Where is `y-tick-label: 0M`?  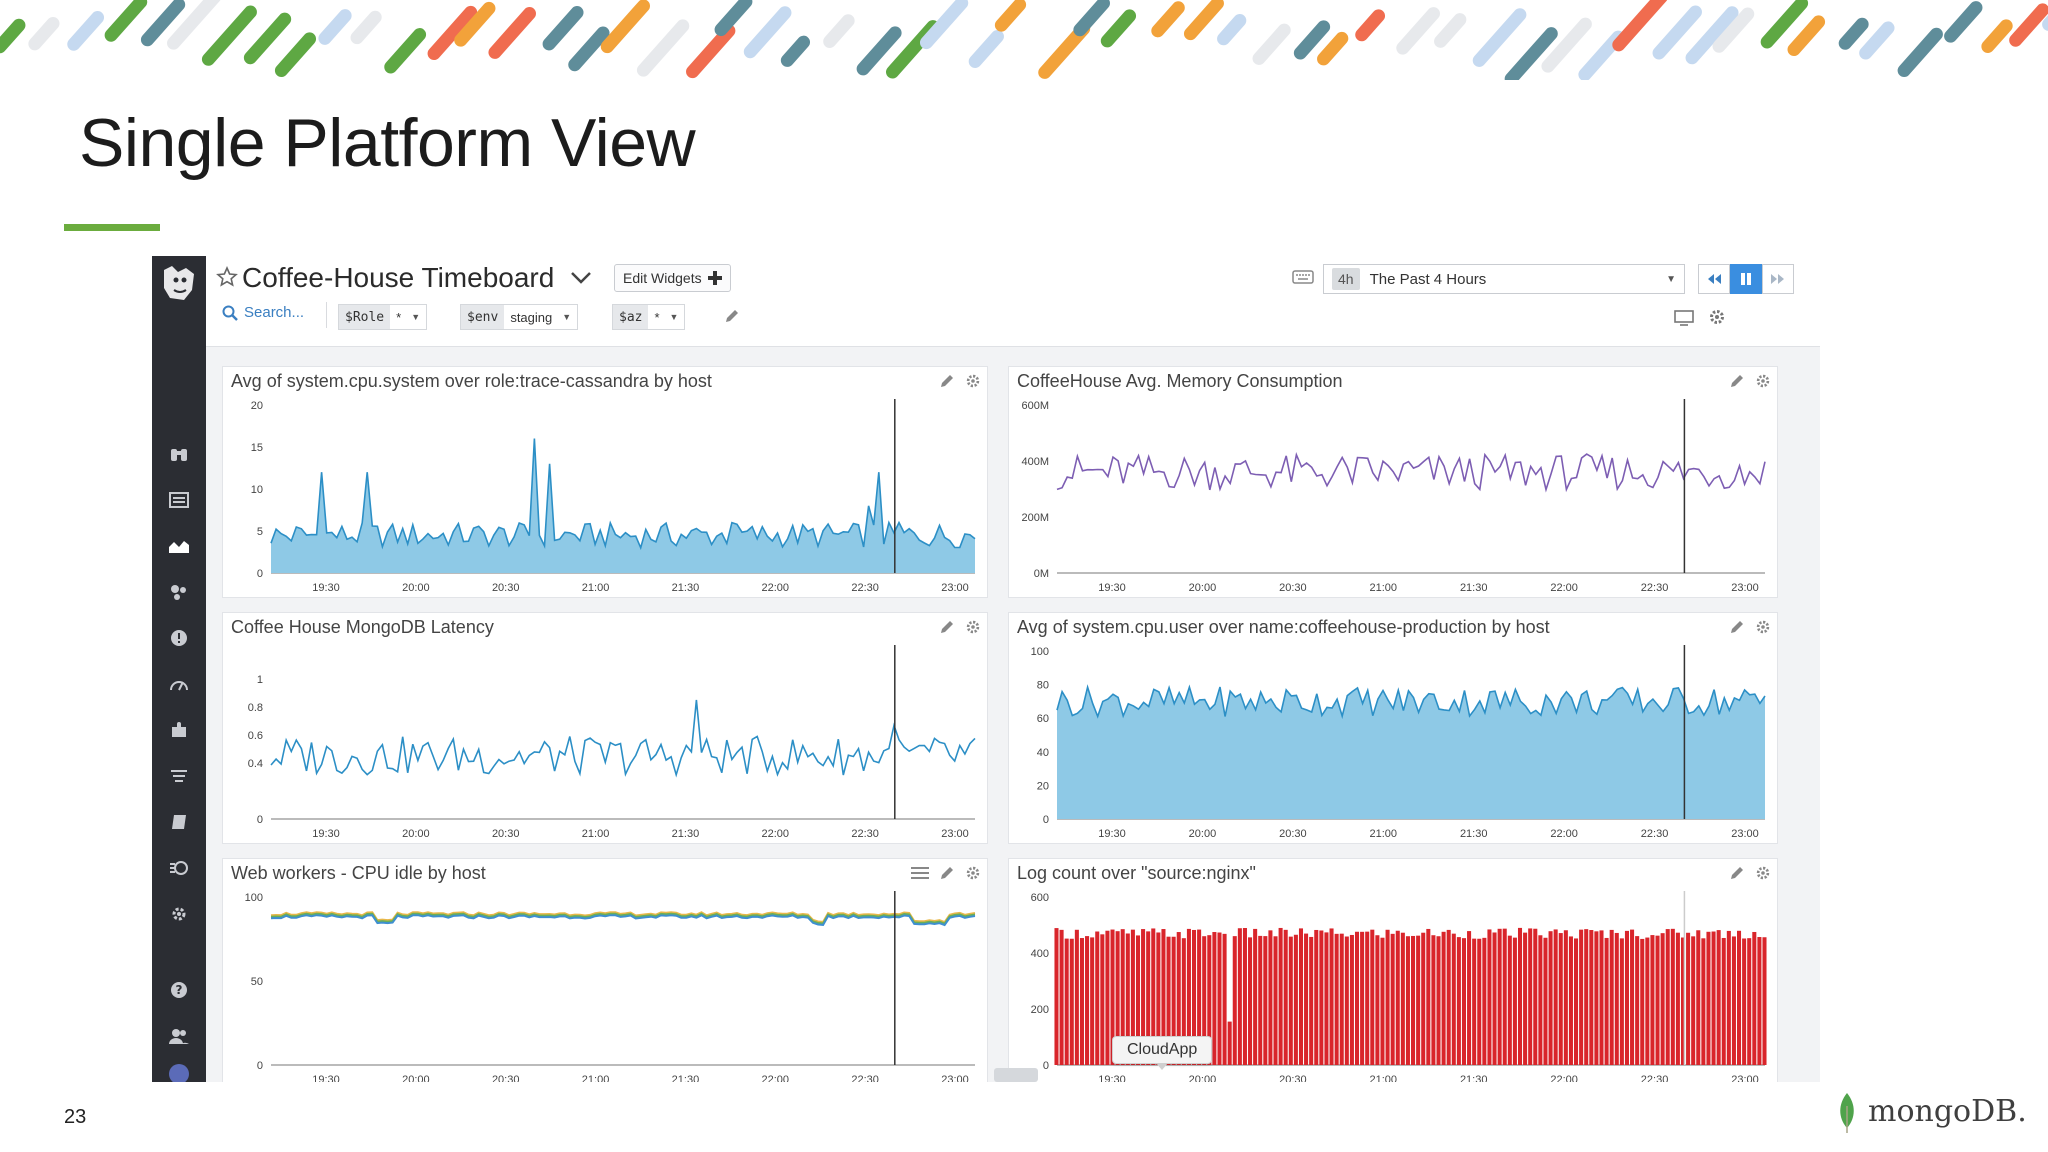 y-tick-label: 0M is located at coordinates (1041, 574).